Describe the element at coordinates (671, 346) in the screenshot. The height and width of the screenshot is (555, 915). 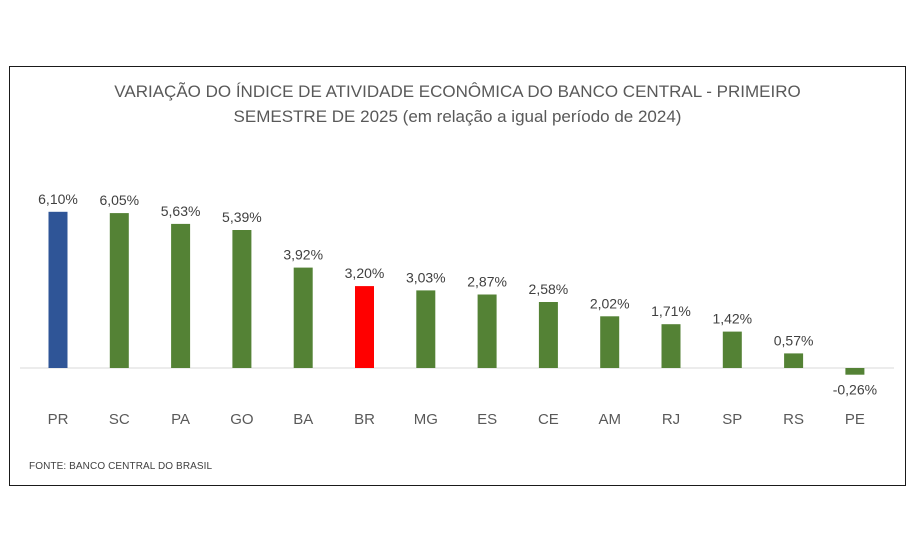
I see `bar-rj` at that location.